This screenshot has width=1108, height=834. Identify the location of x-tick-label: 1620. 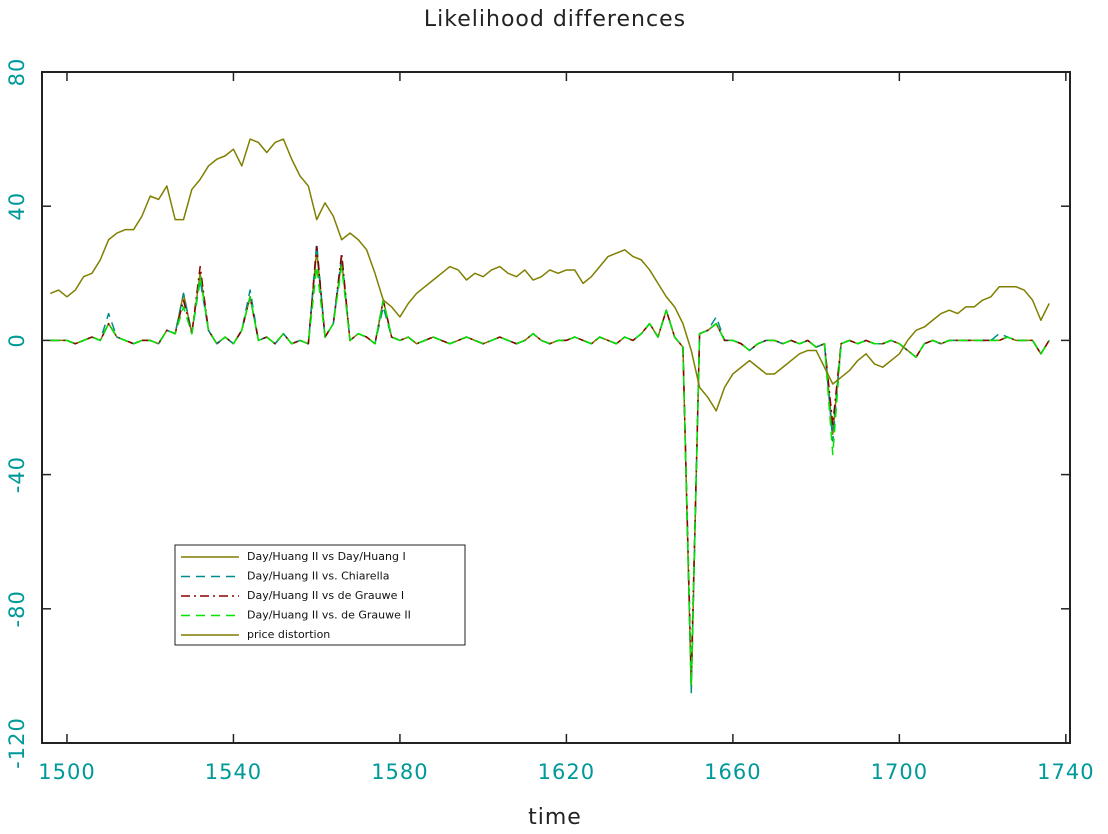
(566, 772).